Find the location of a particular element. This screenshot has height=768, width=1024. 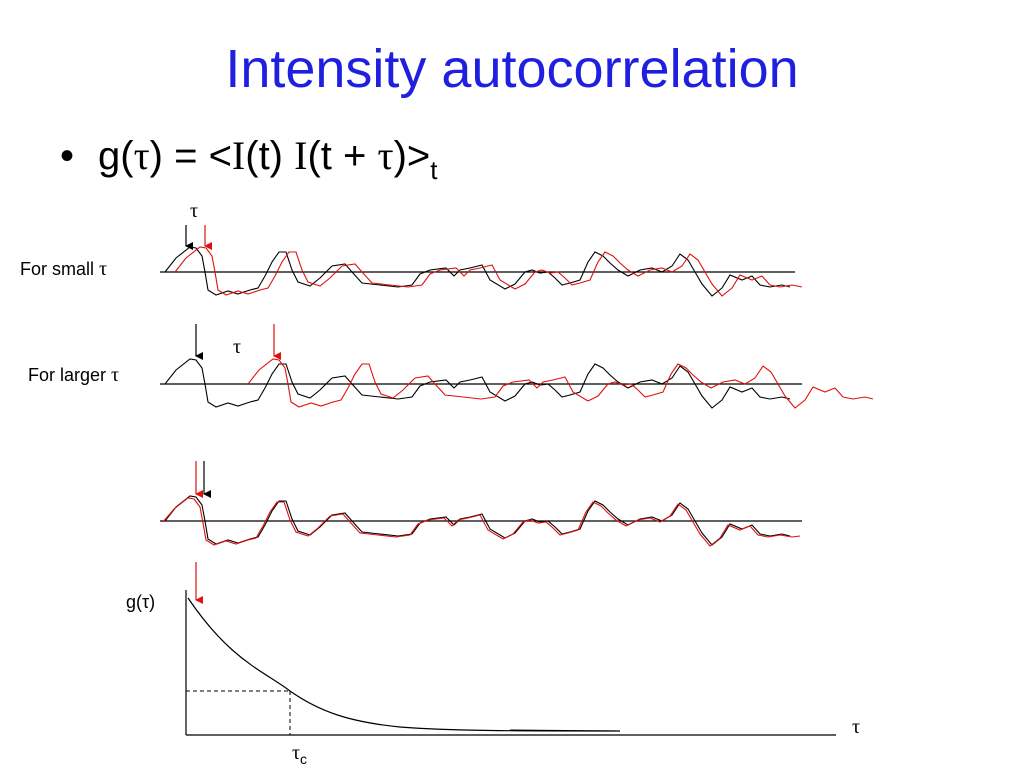

plot-xlabel: τ is located at coordinates (856, 727).